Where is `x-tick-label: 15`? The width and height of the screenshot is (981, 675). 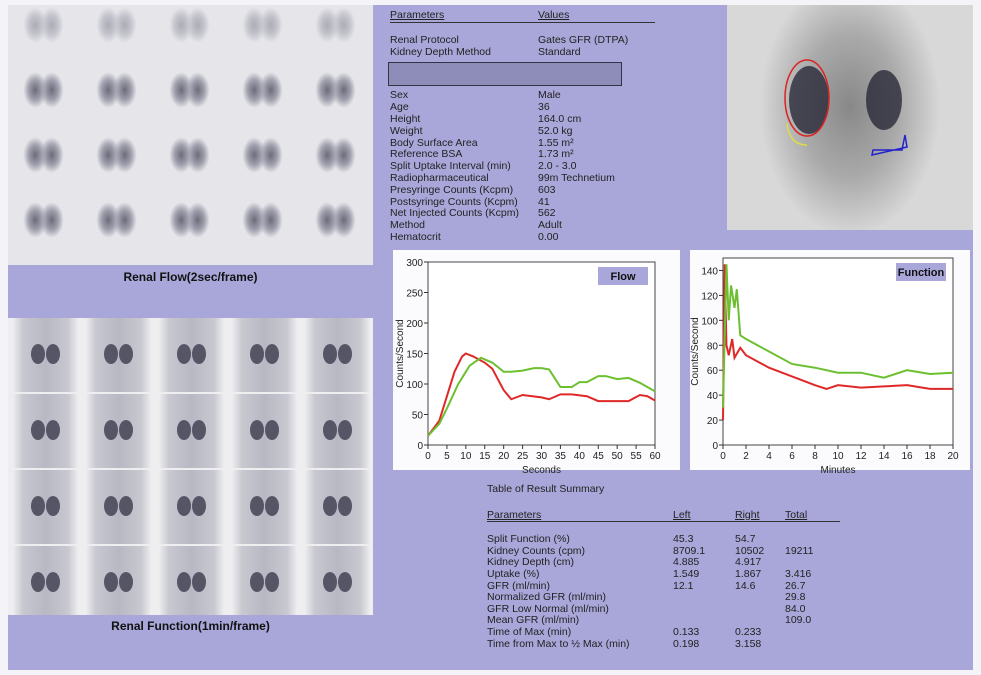
x-tick-label: 15 is located at coordinates (485, 456).